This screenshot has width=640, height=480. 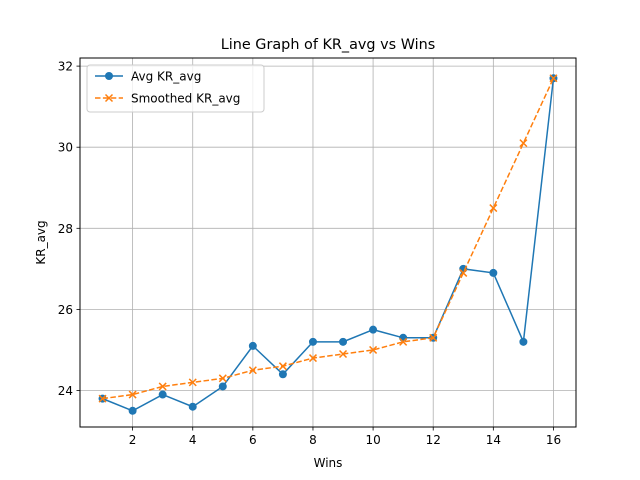 I want to click on legend-label-avg: Avg KR_avg, so click(x=166, y=77).